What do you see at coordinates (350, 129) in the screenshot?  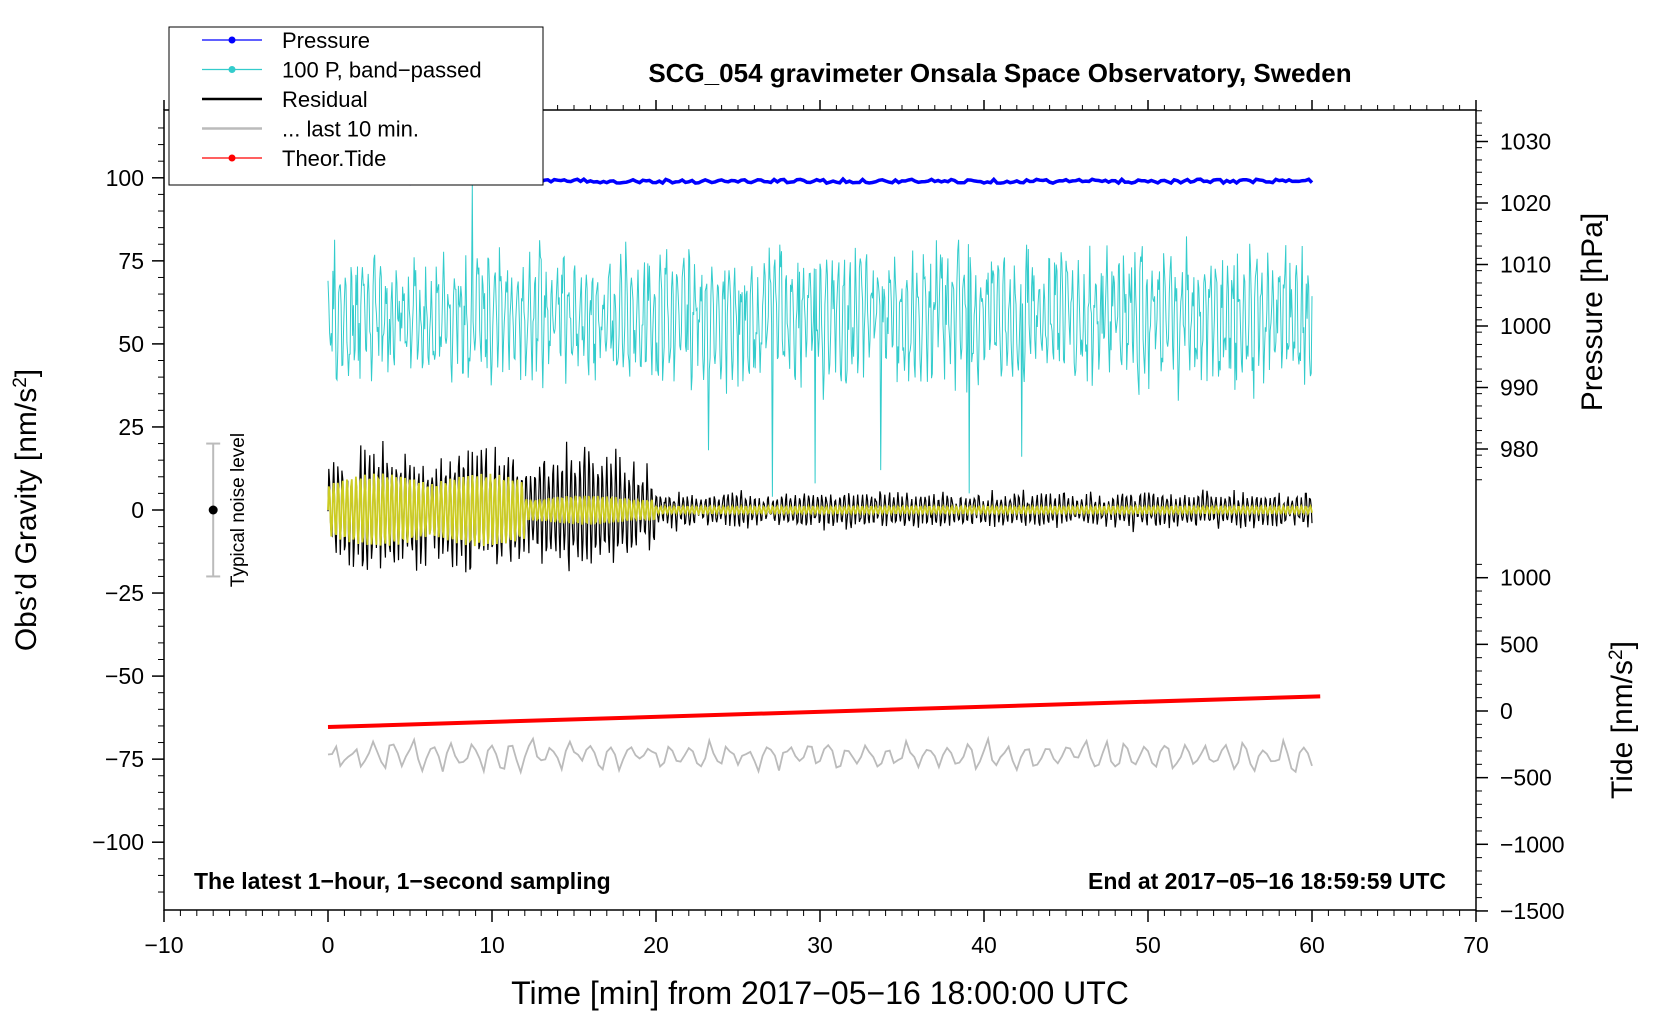 I see `legend-label: ... last 10 min.` at bounding box center [350, 129].